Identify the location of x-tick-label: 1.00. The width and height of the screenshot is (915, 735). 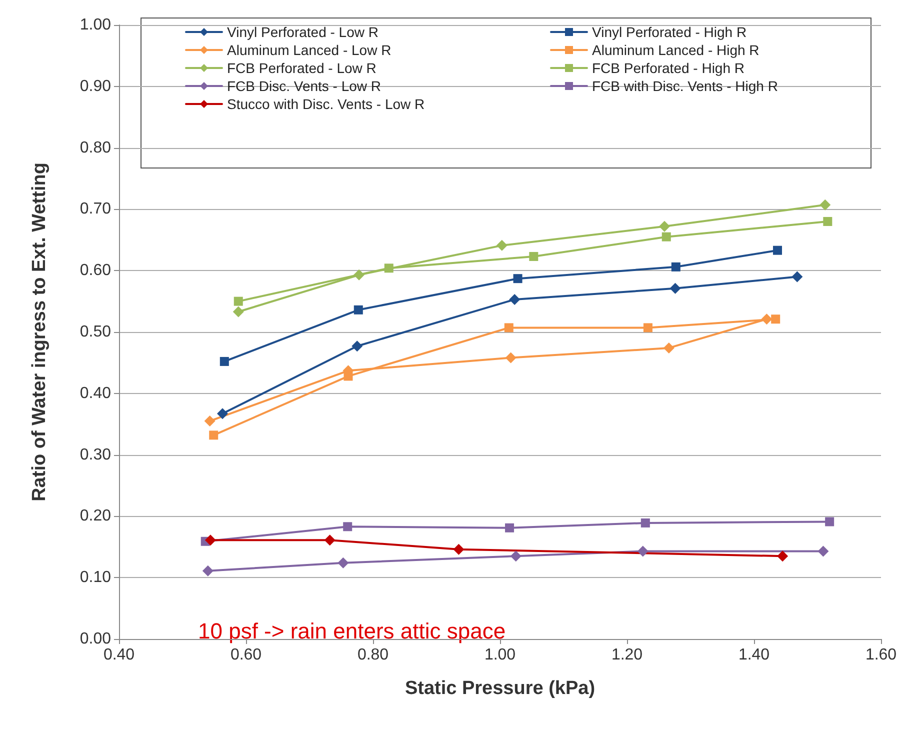
(500, 655).